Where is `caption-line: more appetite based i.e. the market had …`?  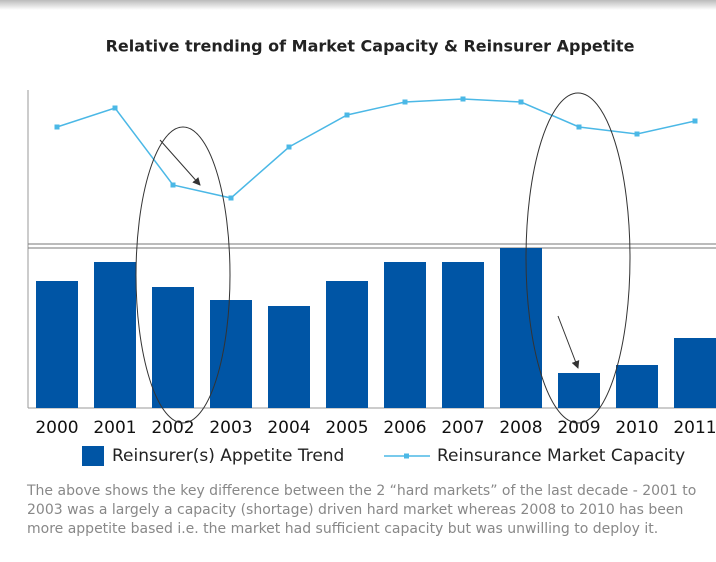 caption-line: more appetite based i.e. the market had … is located at coordinates (342, 529).